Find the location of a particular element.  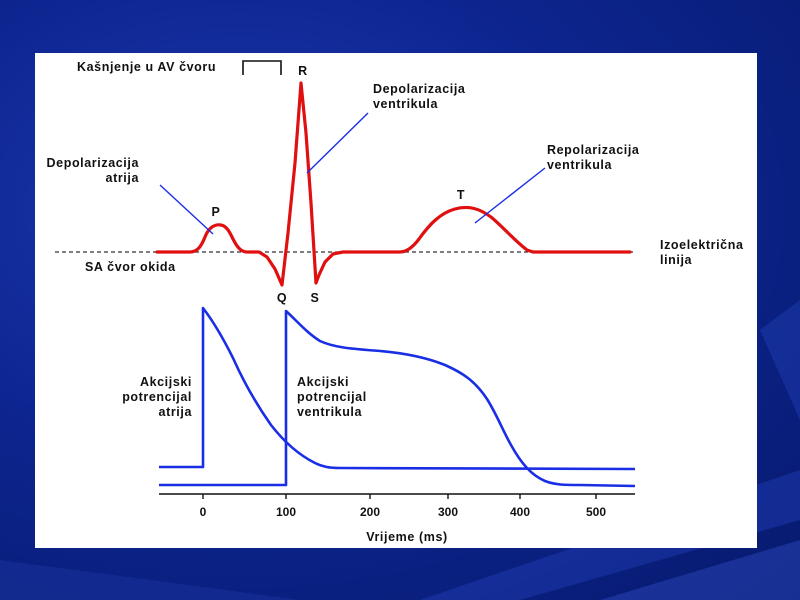

label-sa-node: SA čvor okida is located at coordinates (130, 267).